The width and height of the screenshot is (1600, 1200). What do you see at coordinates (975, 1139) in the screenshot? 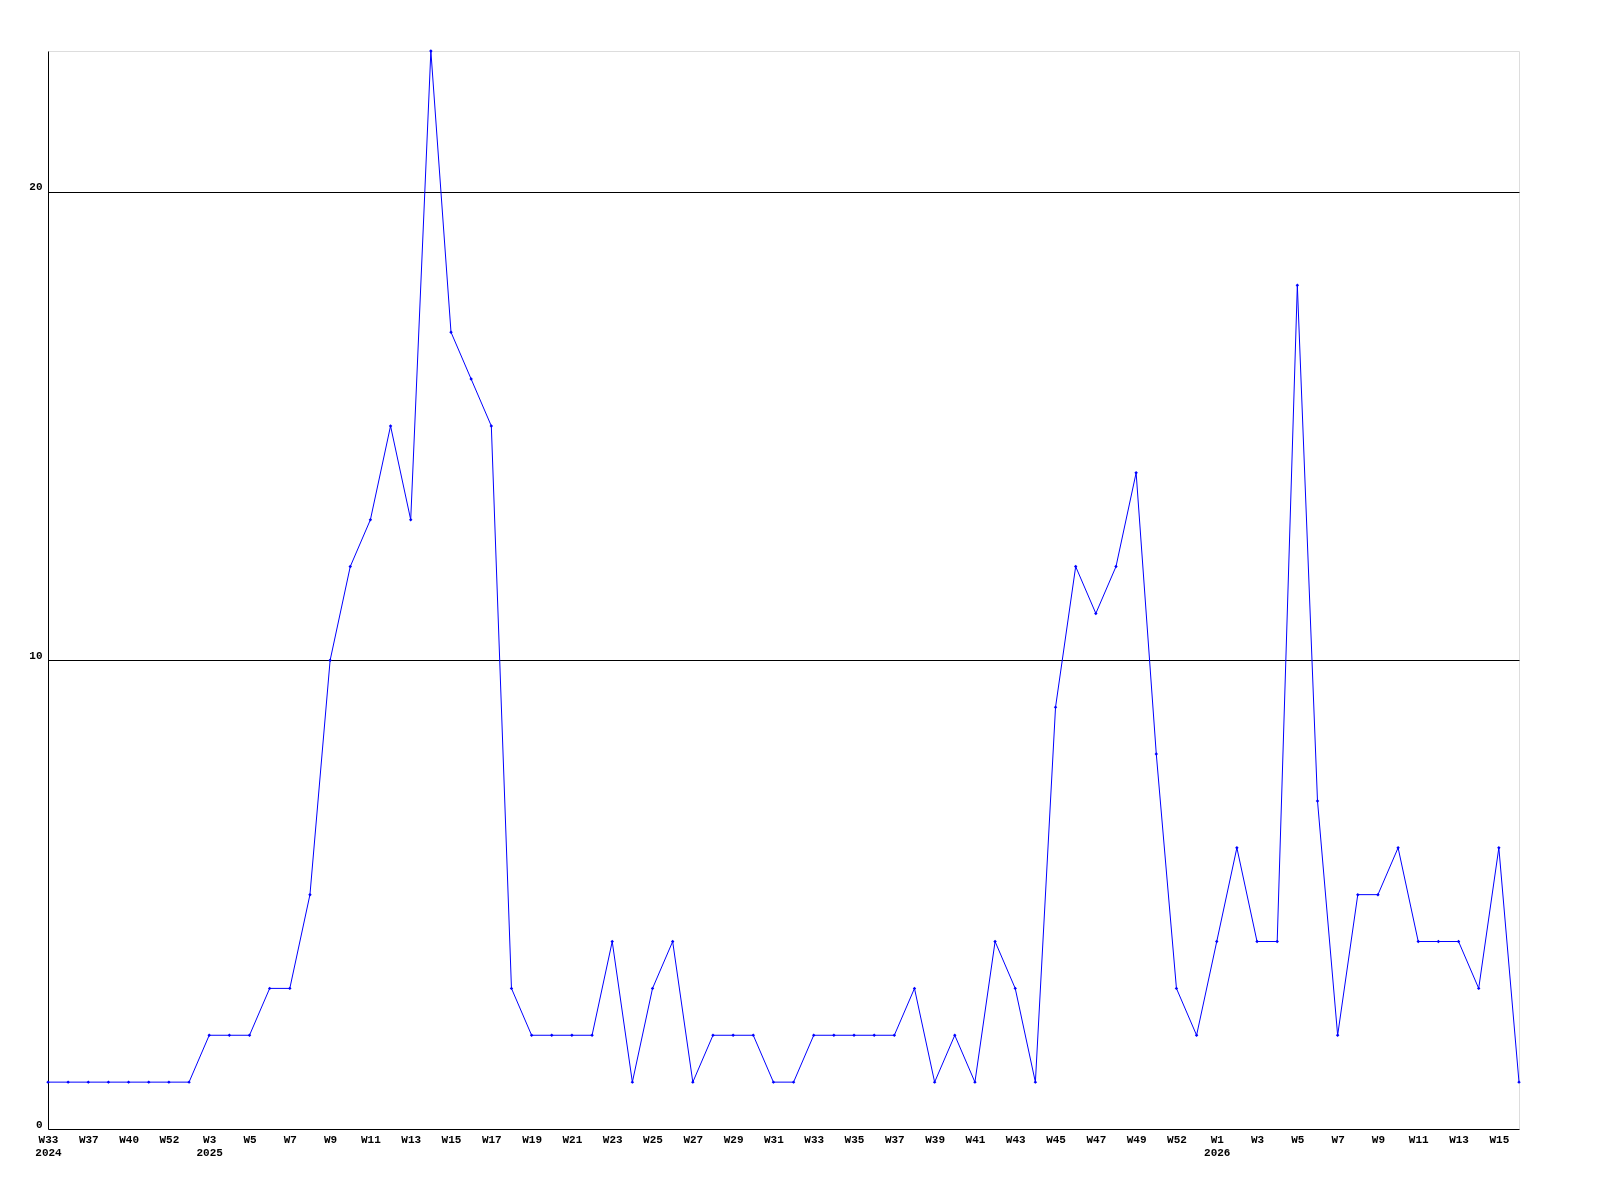
I see `x-tick-label: W41` at bounding box center [975, 1139].